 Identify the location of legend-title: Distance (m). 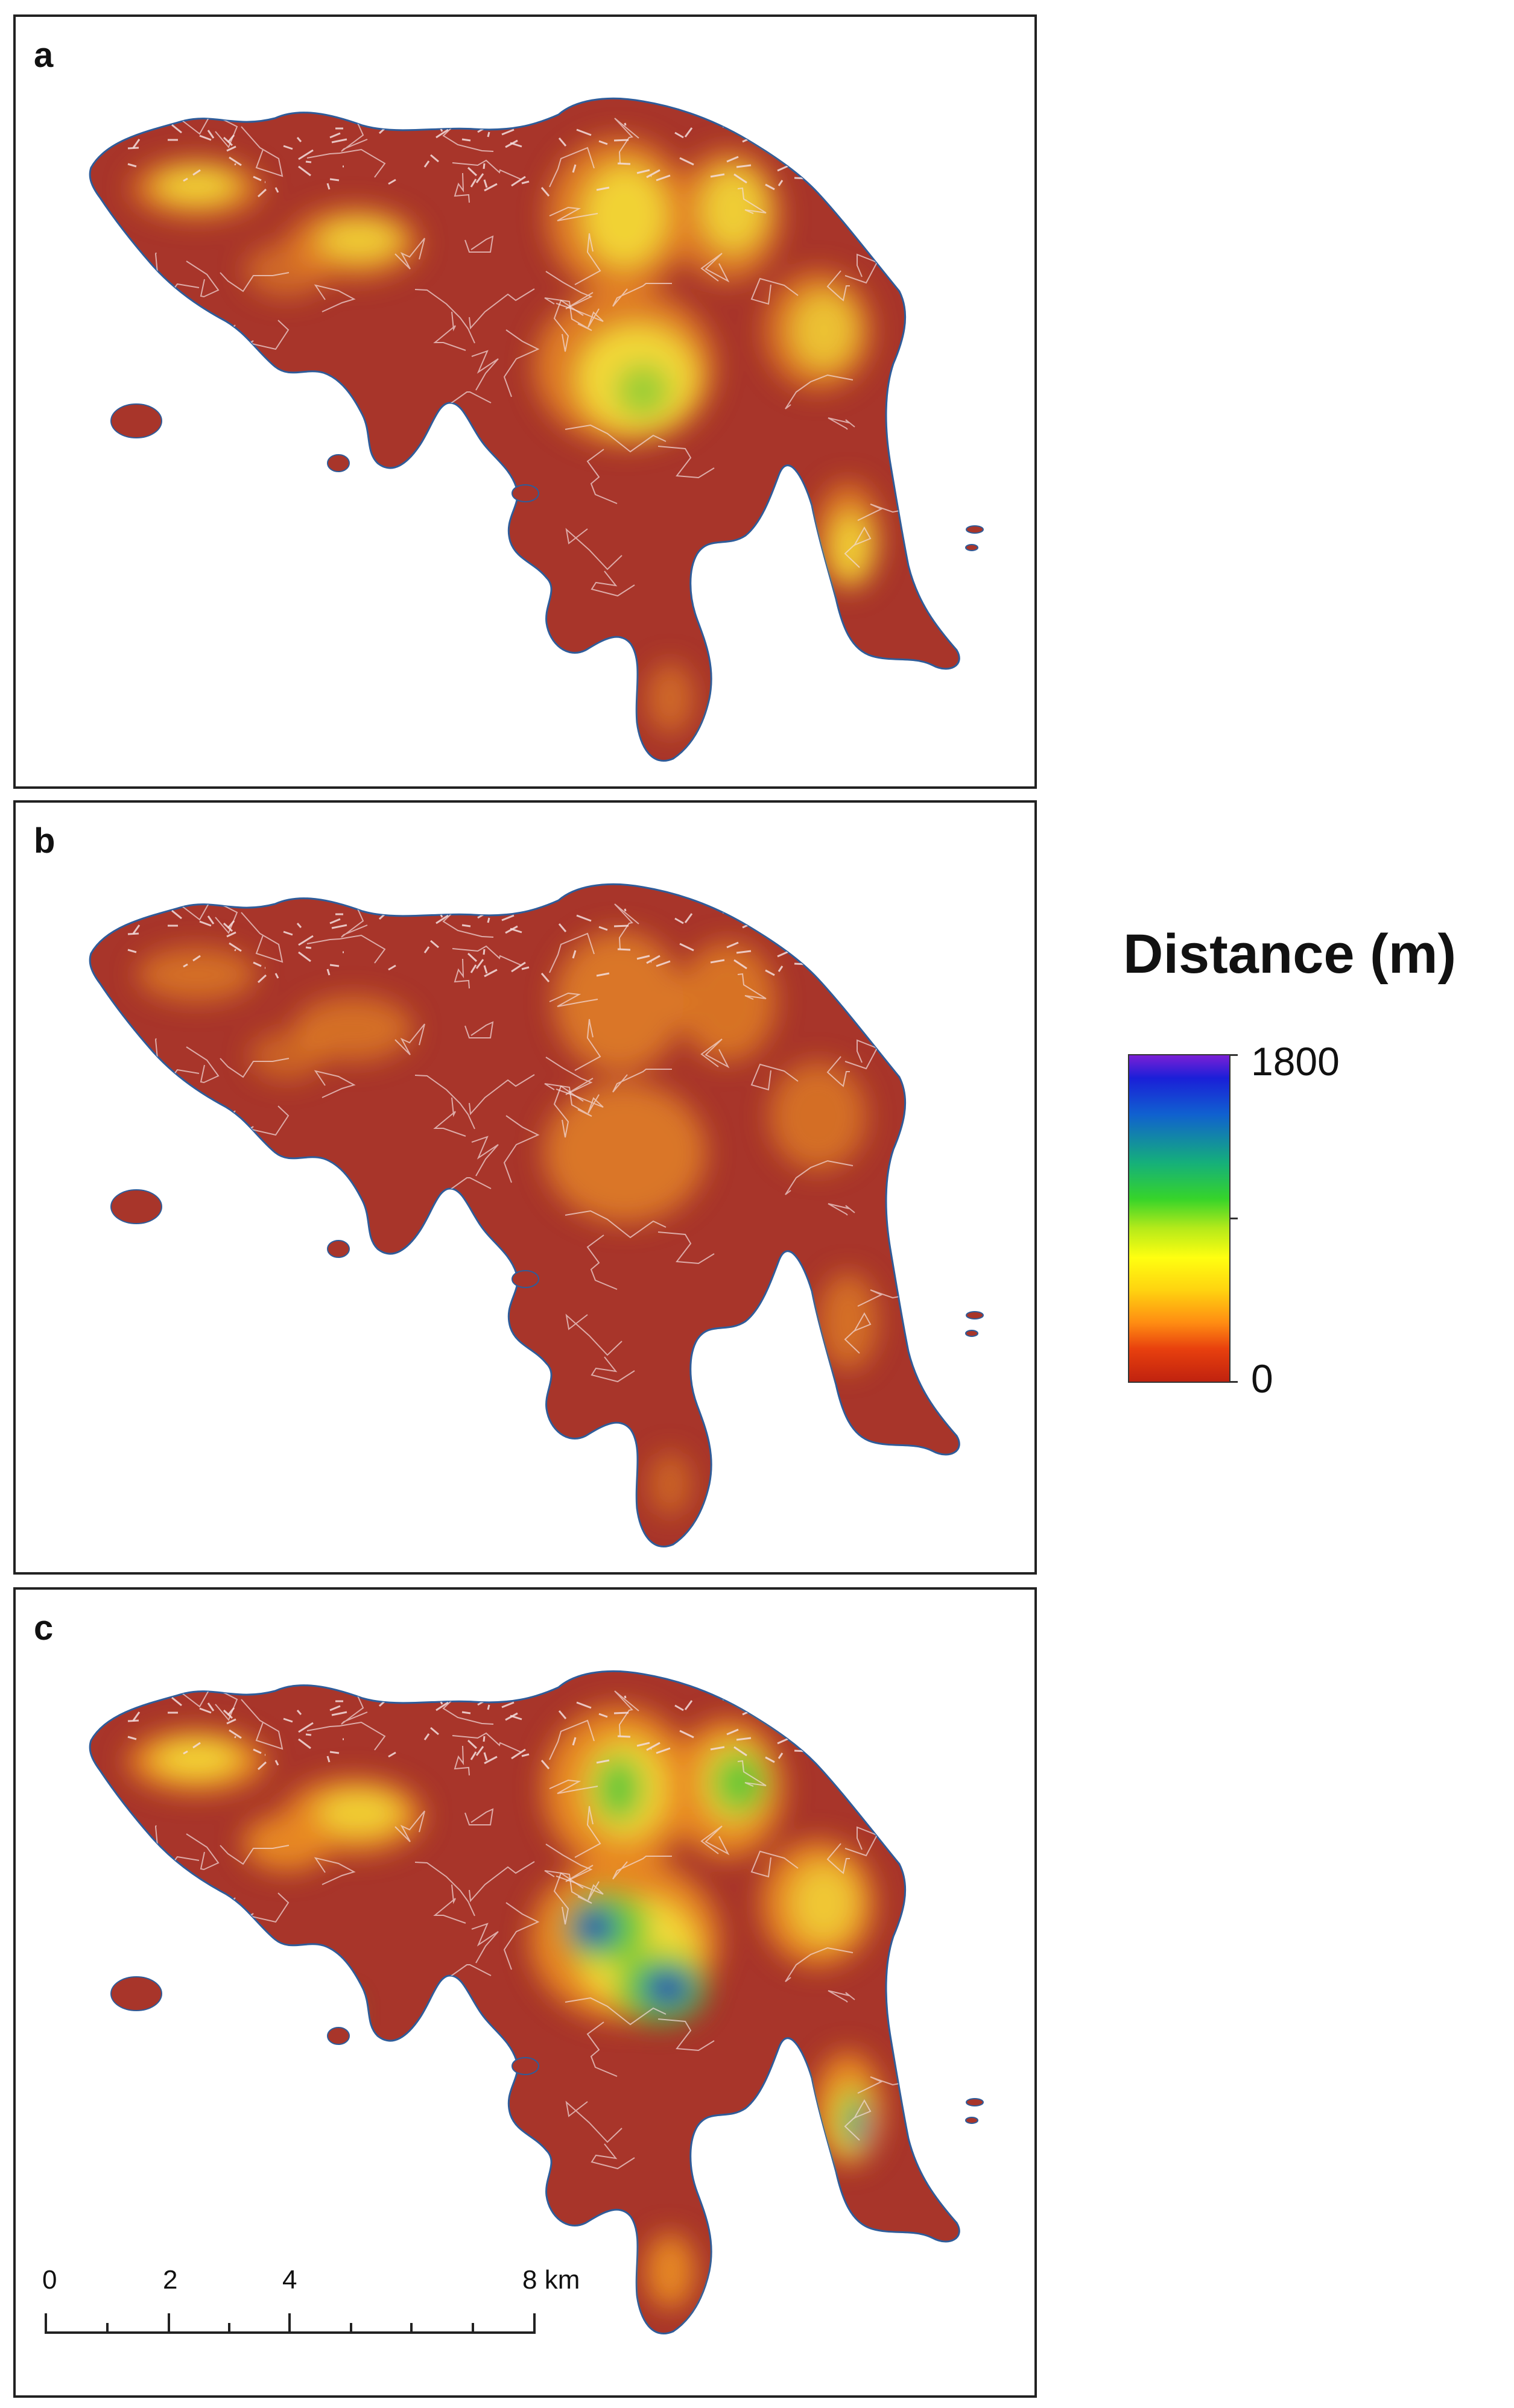
(1290, 954).